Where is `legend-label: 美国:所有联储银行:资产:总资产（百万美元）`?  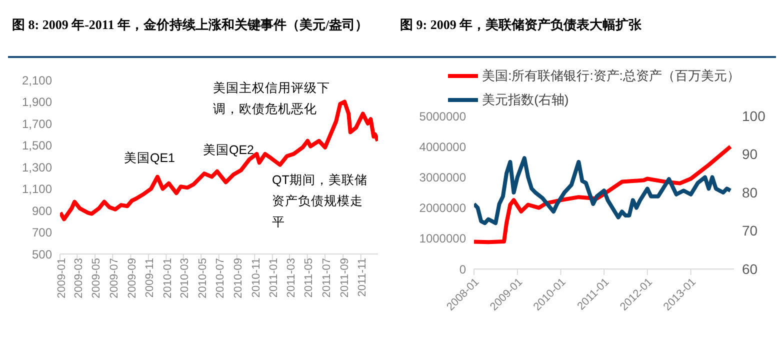 legend-label: 美国:所有联储银行:资产:总资产（百万美元） is located at coordinates (611, 76).